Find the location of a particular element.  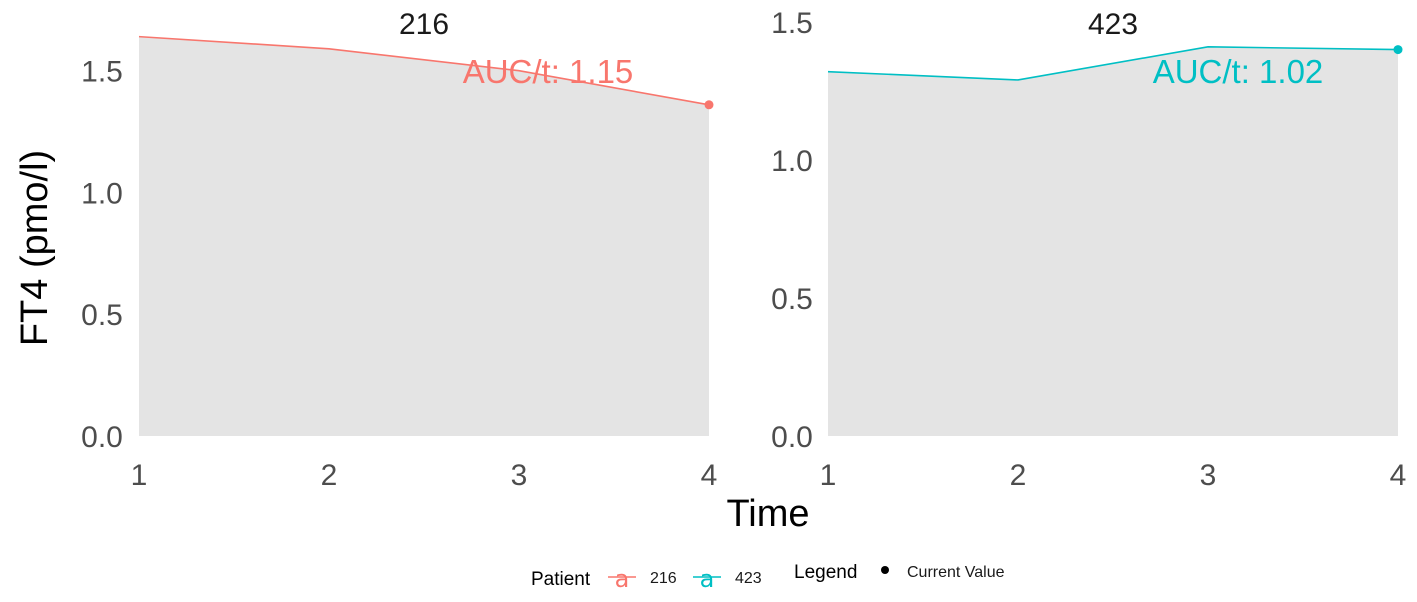

panel-216-title: 216 is located at coordinates (424, 24).